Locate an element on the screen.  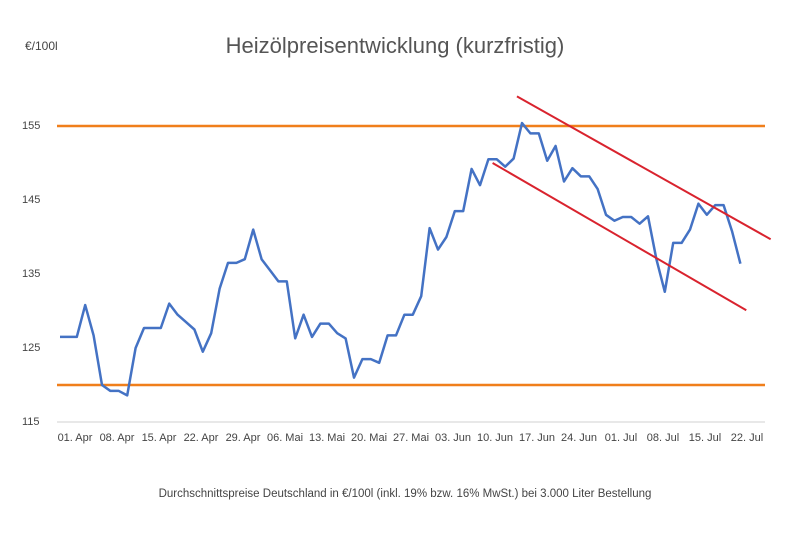
x-tick-label: 13. Mai is located at coordinates (327, 438).